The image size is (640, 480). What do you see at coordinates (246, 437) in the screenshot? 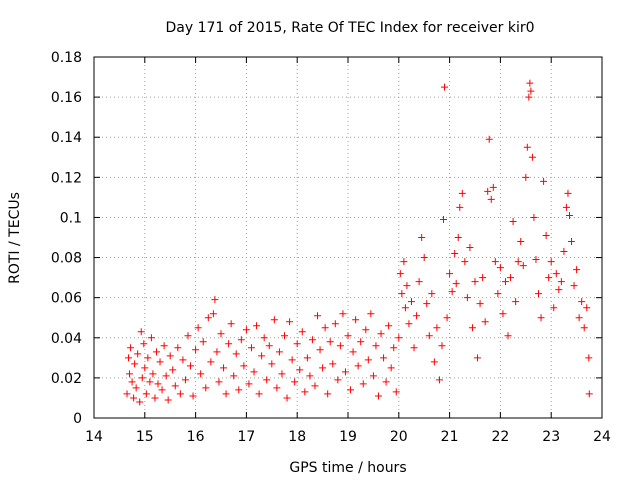
I see `x-tick-label: 17` at bounding box center [246, 437].